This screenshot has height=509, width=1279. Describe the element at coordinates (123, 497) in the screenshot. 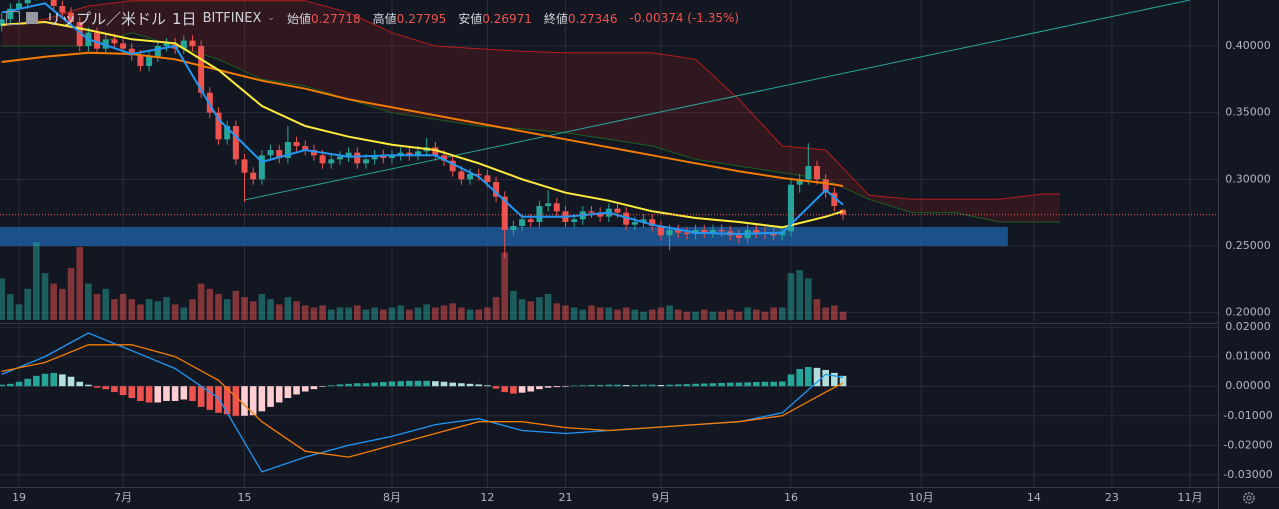

I see `x-tick-label: 7月` at that location.